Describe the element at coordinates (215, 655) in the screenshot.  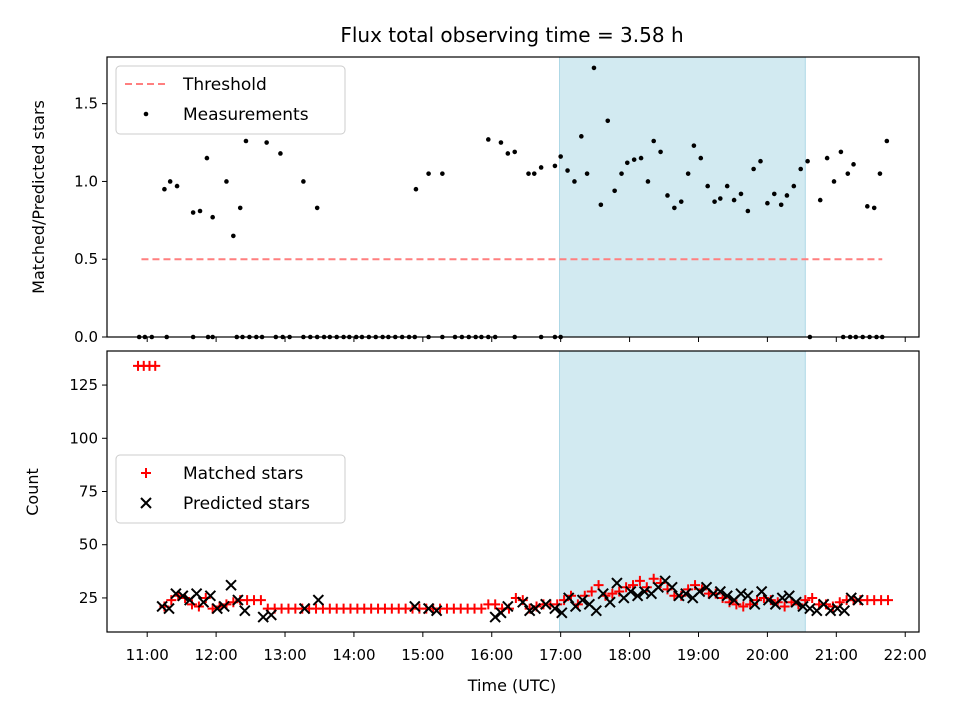
I see `x-tick-label: 12:00` at that location.